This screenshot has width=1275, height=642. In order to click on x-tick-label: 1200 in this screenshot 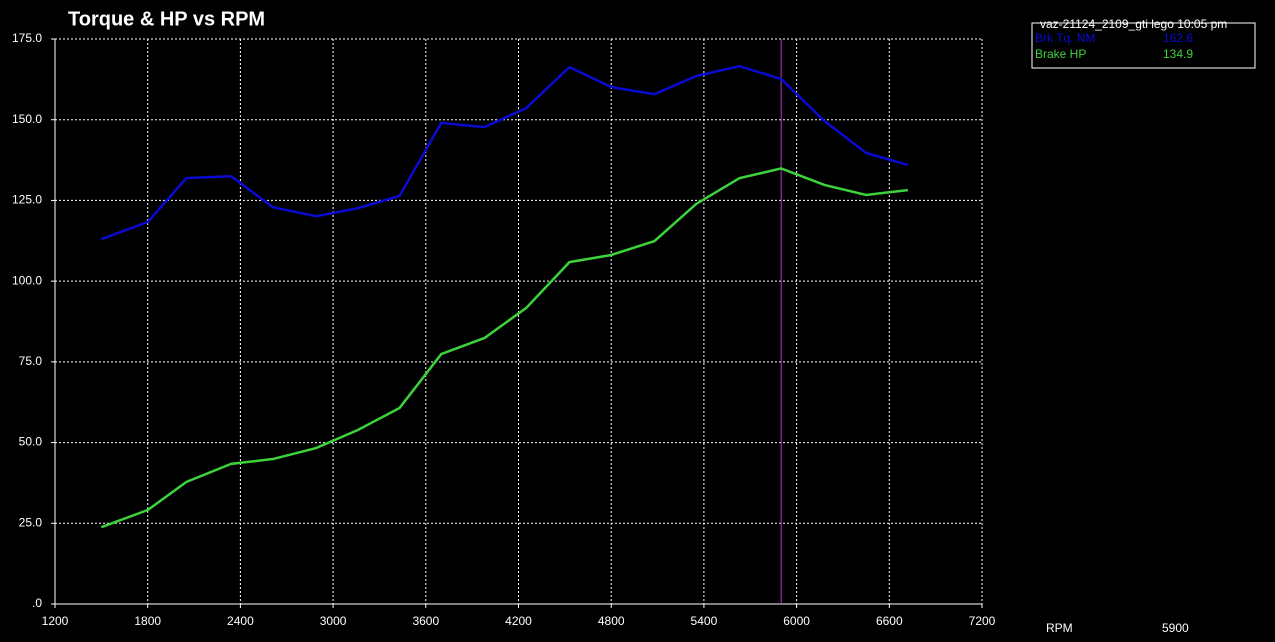, I will do `click(55, 621)`.